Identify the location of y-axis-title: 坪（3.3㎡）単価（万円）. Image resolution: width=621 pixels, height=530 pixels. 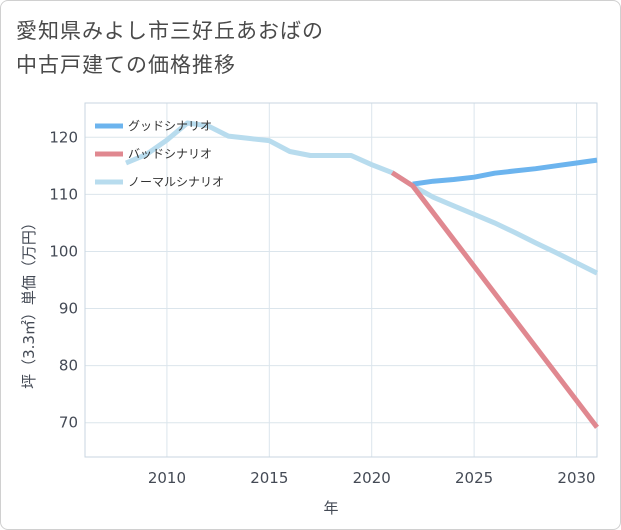
(29, 302).